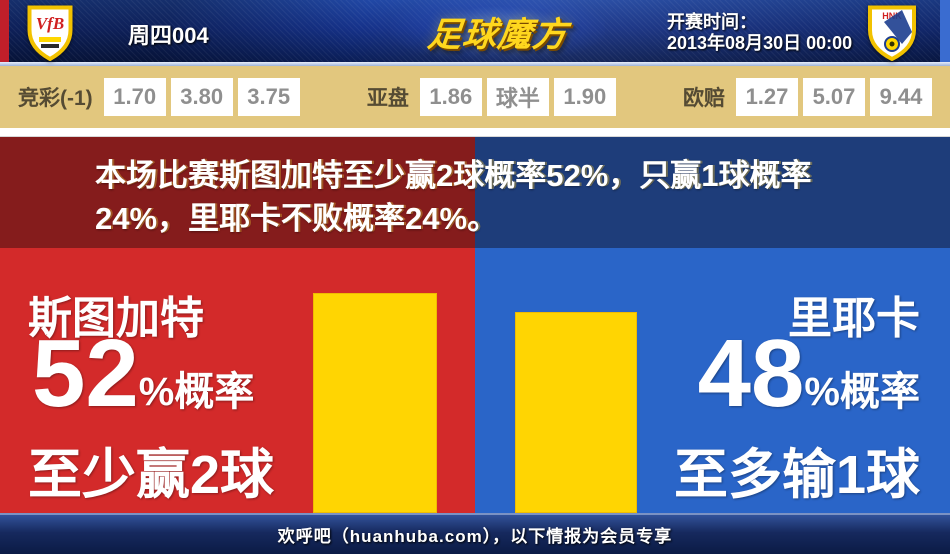  Describe the element at coordinates (475, 132) in the screenshot. I see `odds-banner-separator` at that location.